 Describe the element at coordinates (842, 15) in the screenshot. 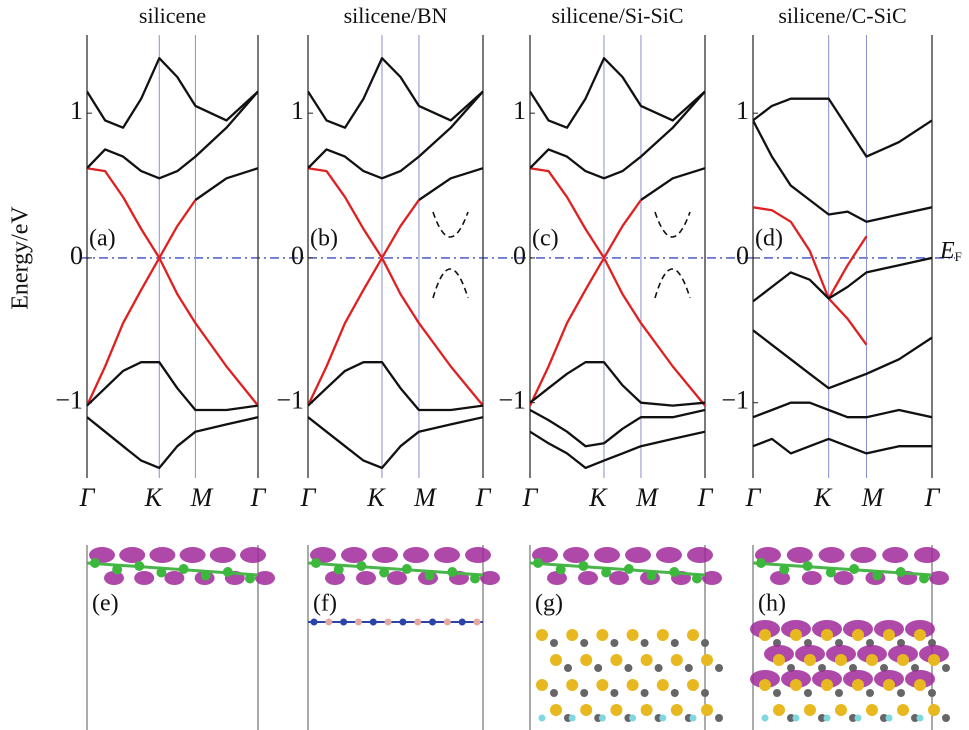

I see `panel-title: silicene/C-SiC` at that location.